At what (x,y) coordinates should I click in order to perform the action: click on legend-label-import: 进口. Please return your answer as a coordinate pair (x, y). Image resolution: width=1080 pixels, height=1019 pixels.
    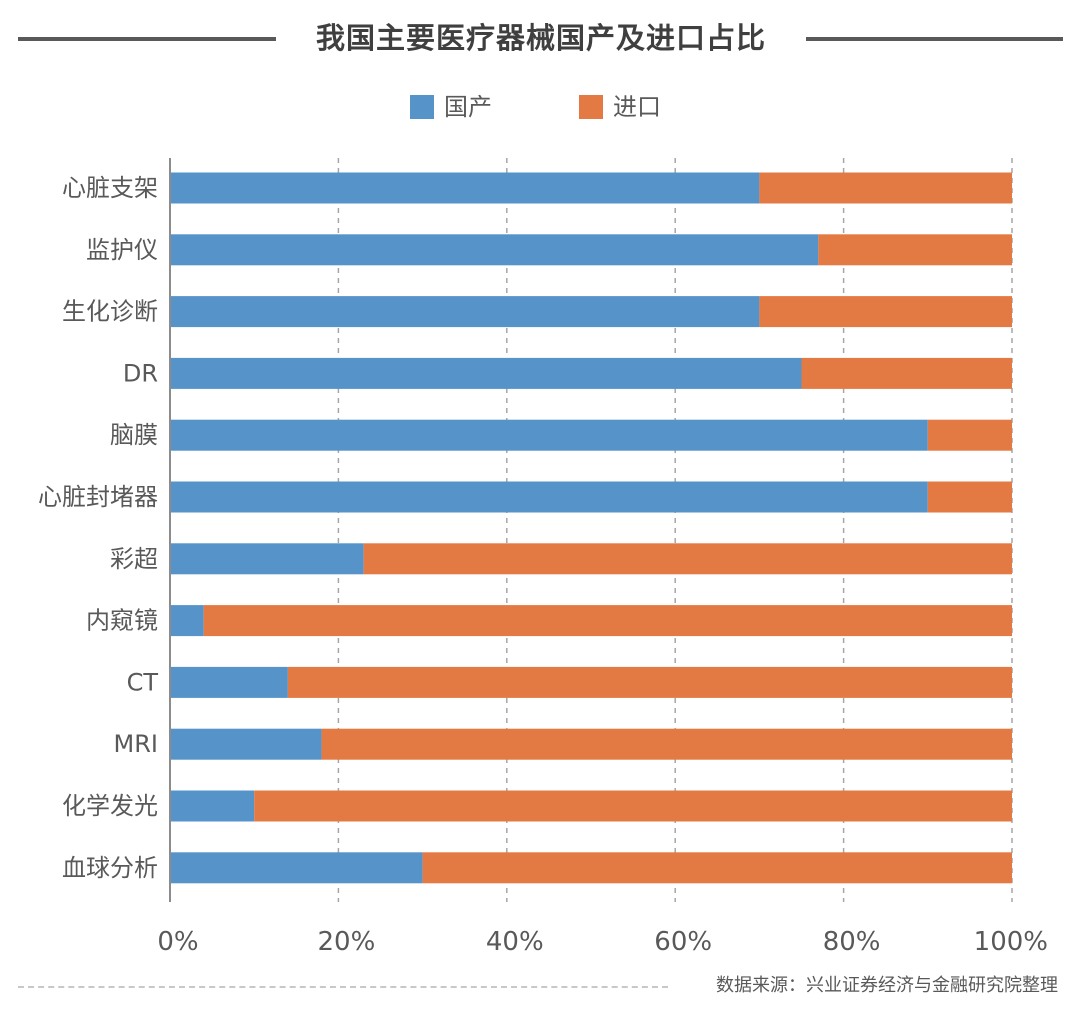
    Looking at the image, I should click on (637, 107).